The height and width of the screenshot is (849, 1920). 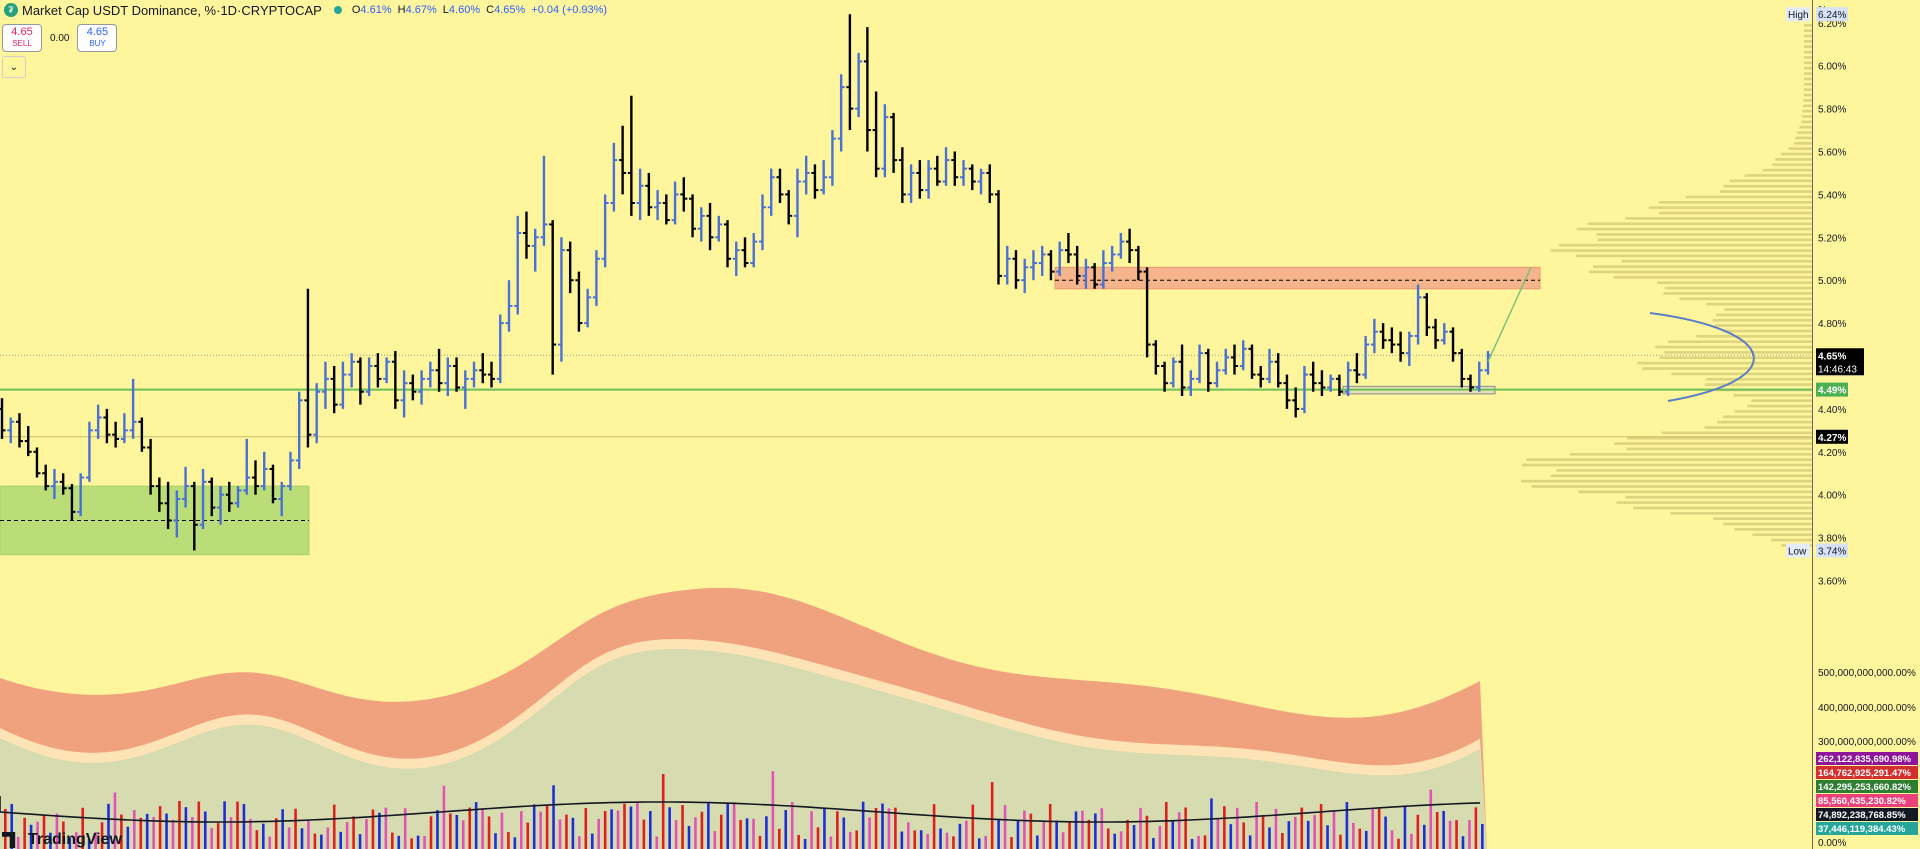 What do you see at coordinates (14, 67) in the screenshot?
I see `collapse-legend-button: ⌄` at bounding box center [14, 67].